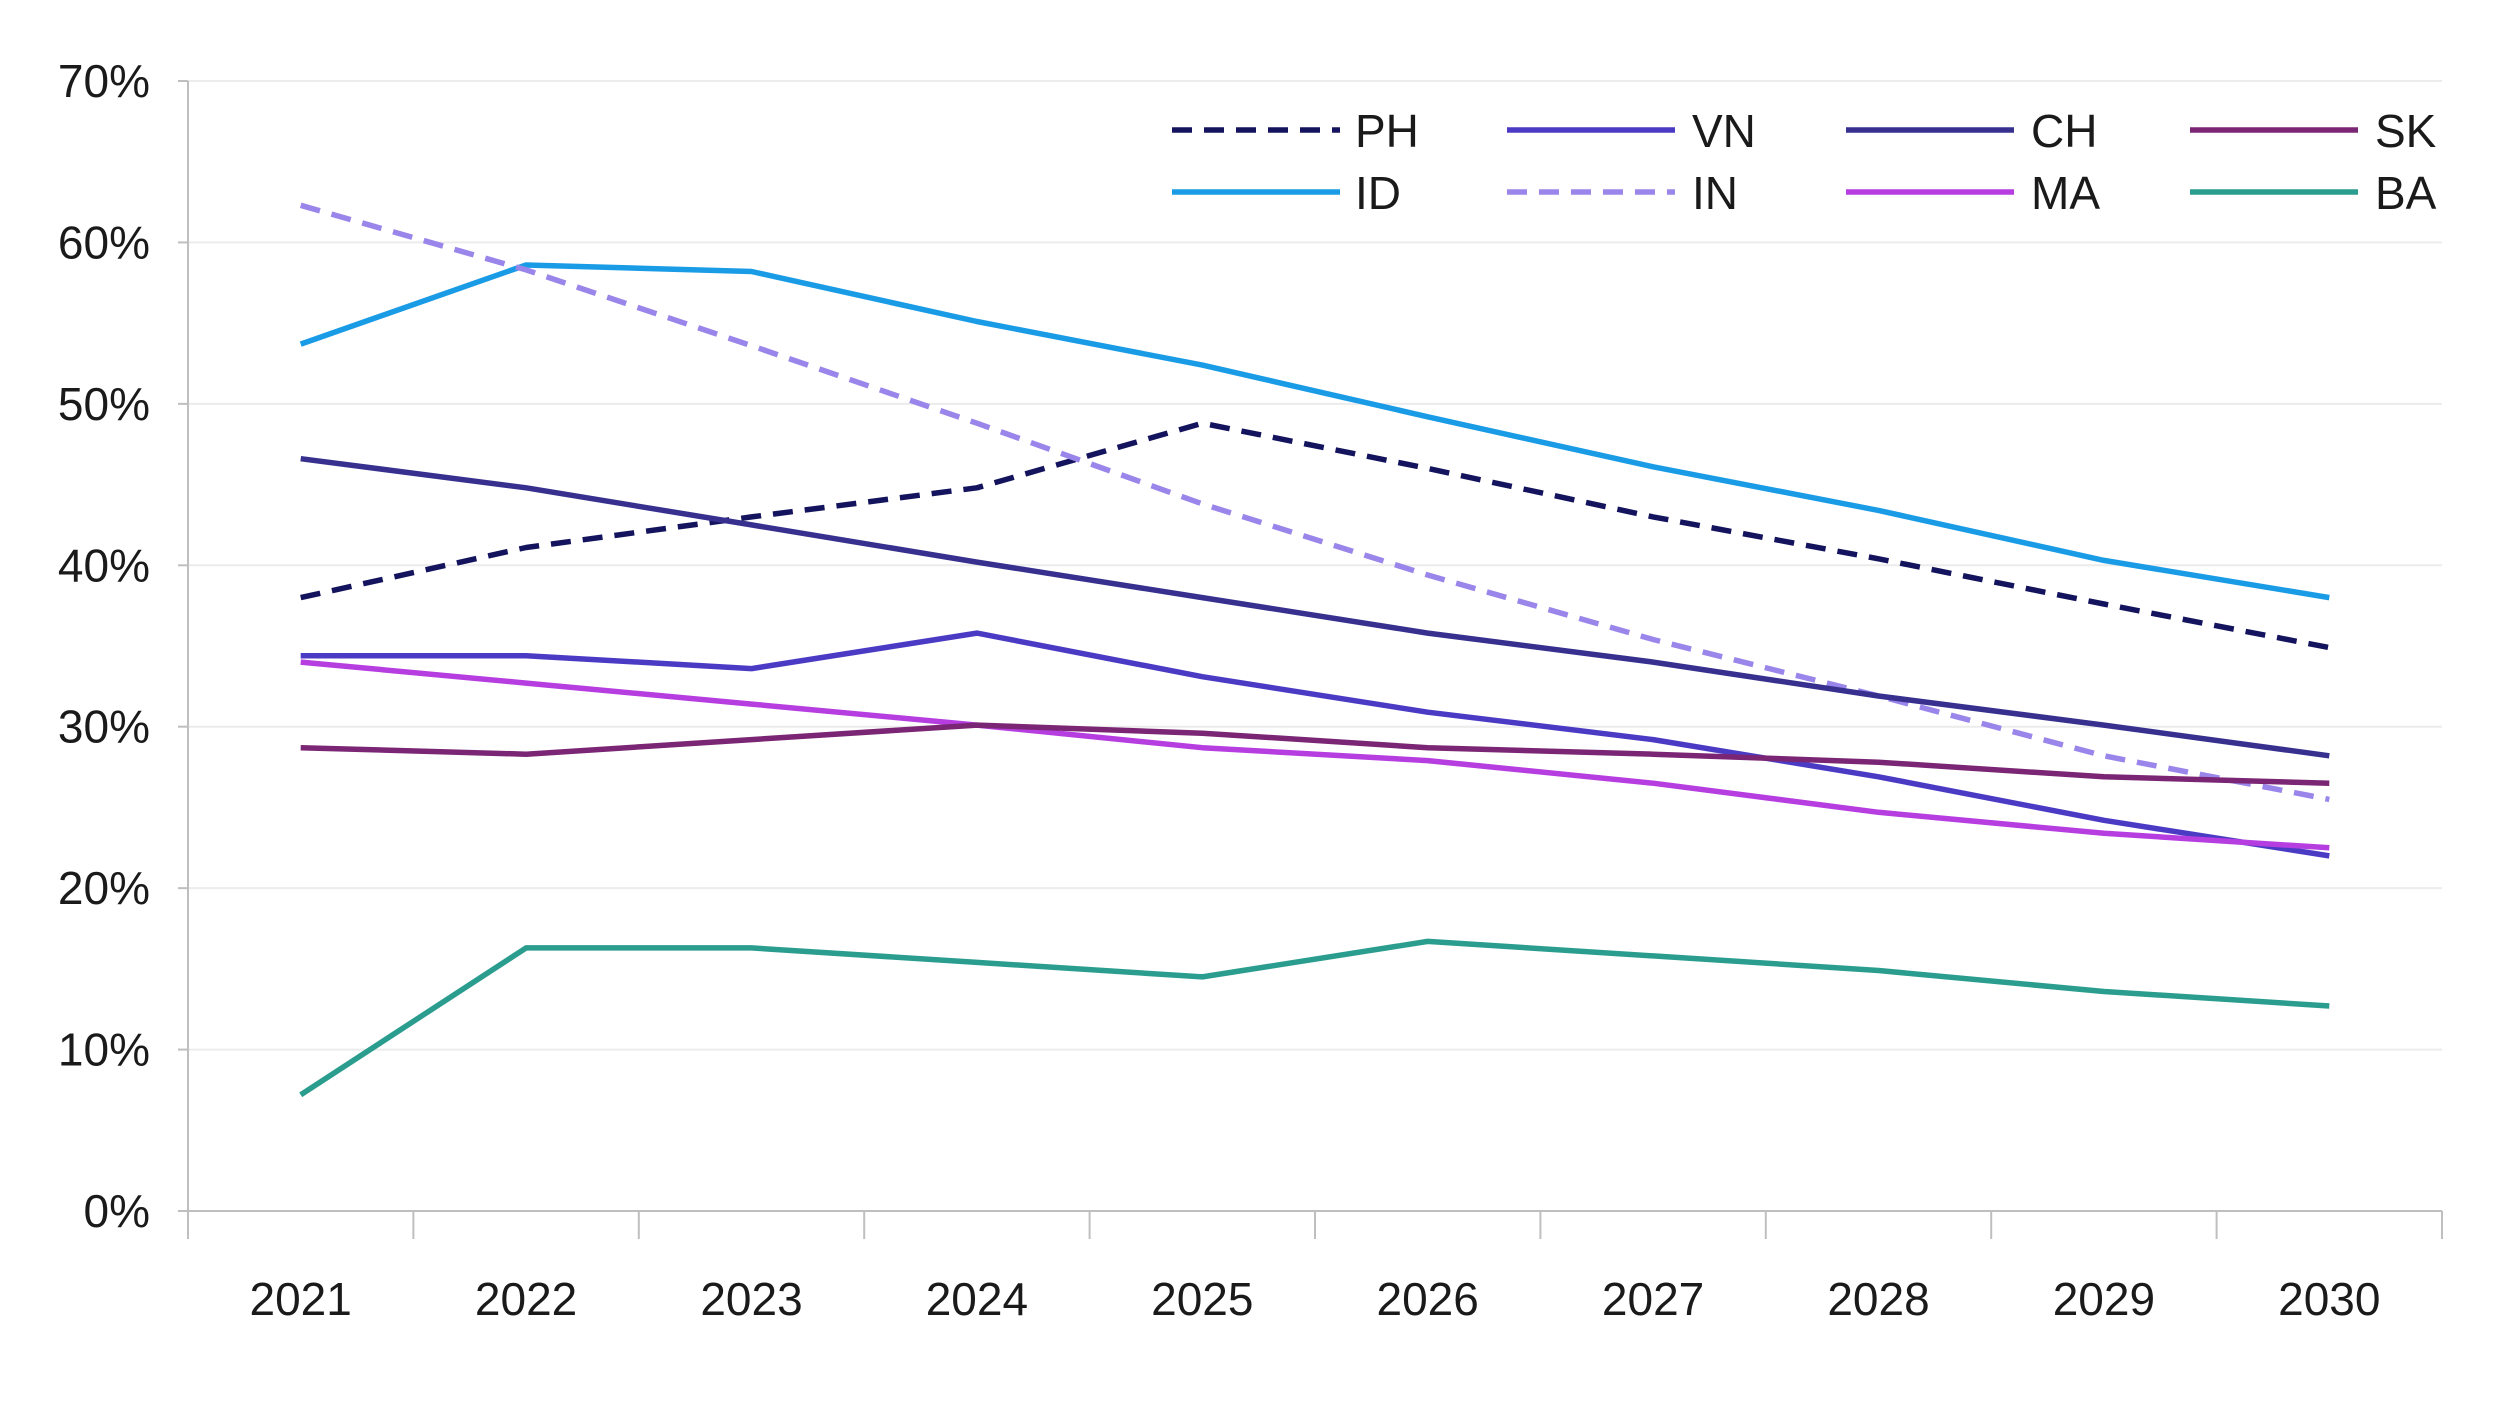 Image resolution: width=2496 pixels, height=1404 pixels. I want to click on x-tick-label: 2027, so click(1653, 1299).